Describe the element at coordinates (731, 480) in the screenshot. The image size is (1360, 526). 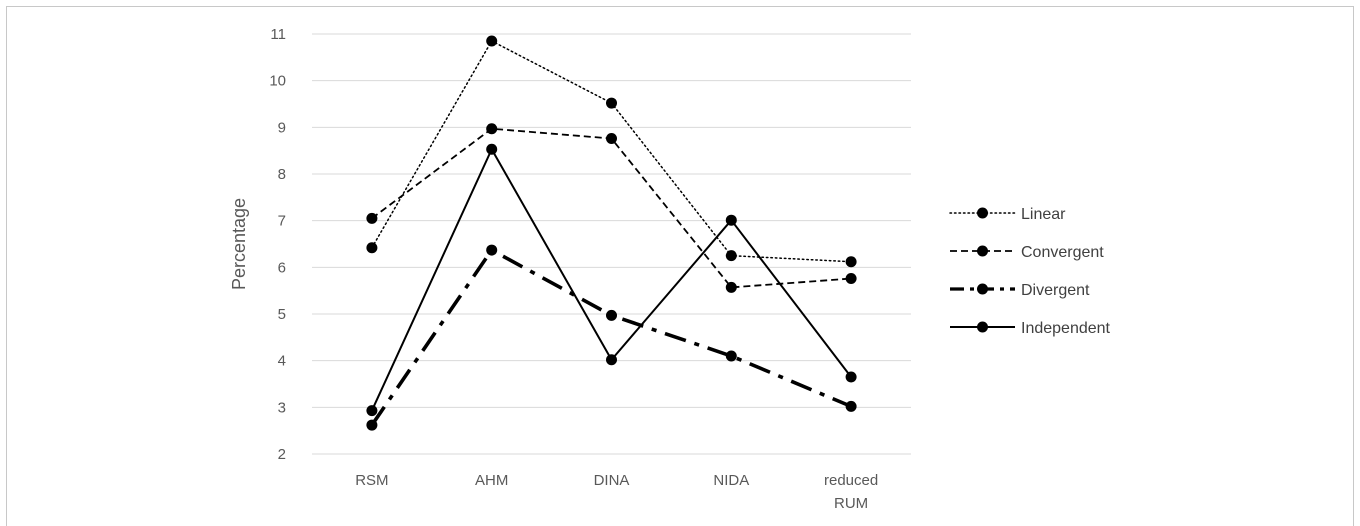
I see `x-tick-label: NIDA` at that location.